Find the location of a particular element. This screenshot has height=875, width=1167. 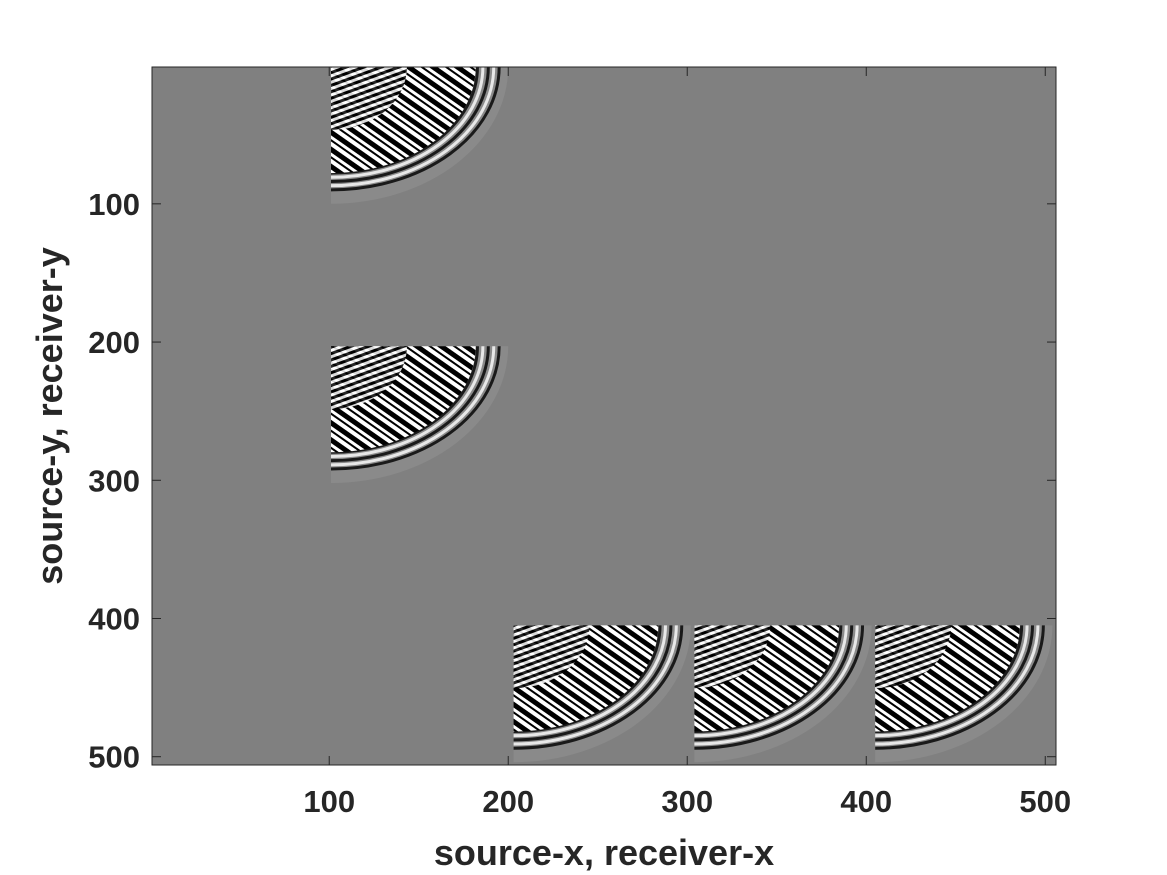

y-tick-label: 300 is located at coordinates (114, 480).